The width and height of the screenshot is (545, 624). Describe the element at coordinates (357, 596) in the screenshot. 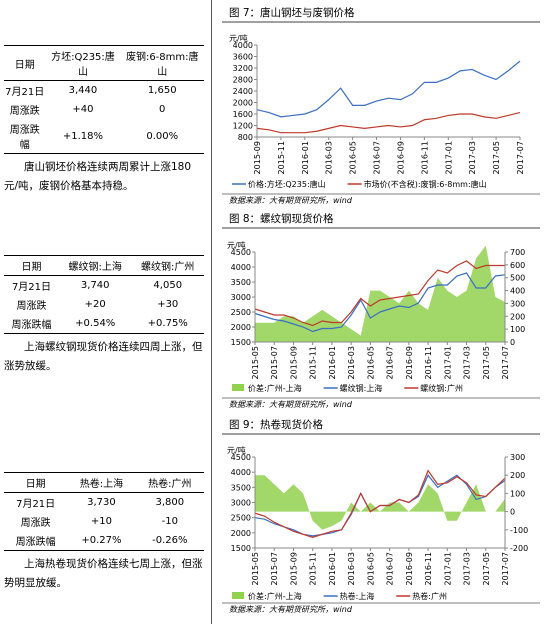

I see `legend-label: 热卷:上海` at that location.